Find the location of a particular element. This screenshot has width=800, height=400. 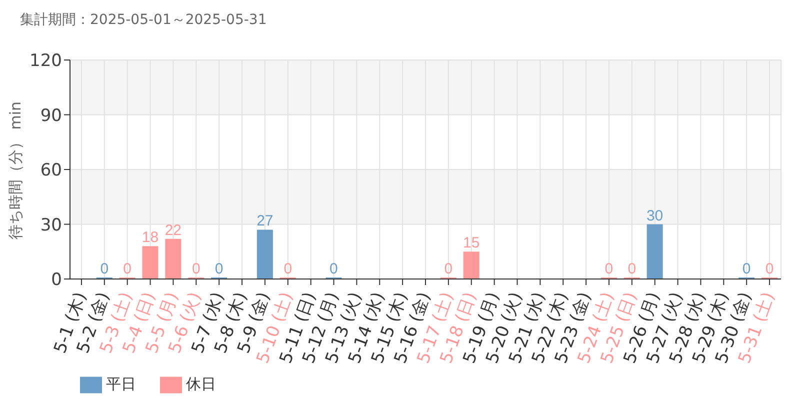

data-label: 27 is located at coordinates (265, 221).